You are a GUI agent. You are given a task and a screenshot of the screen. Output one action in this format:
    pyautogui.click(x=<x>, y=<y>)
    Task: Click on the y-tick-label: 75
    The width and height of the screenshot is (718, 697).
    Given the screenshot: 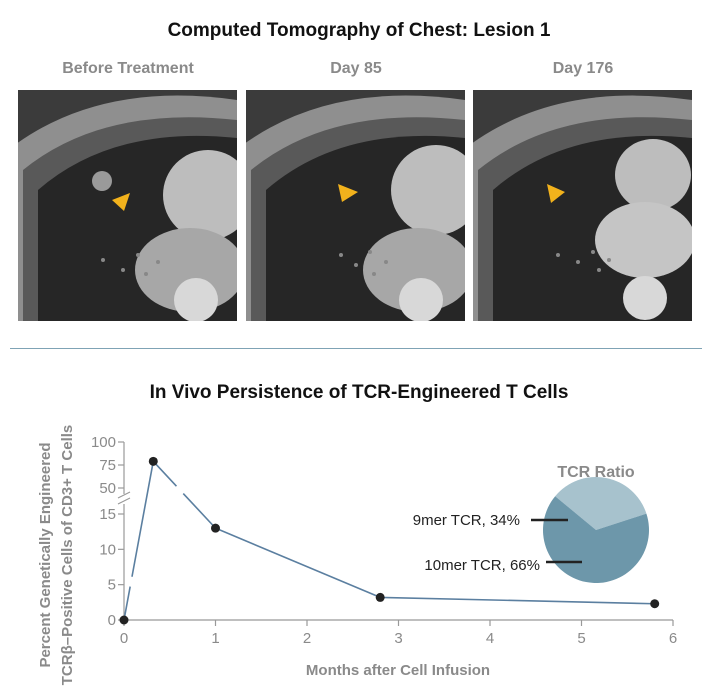 What is the action you would take?
    pyautogui.click(x=107, y=465)
    